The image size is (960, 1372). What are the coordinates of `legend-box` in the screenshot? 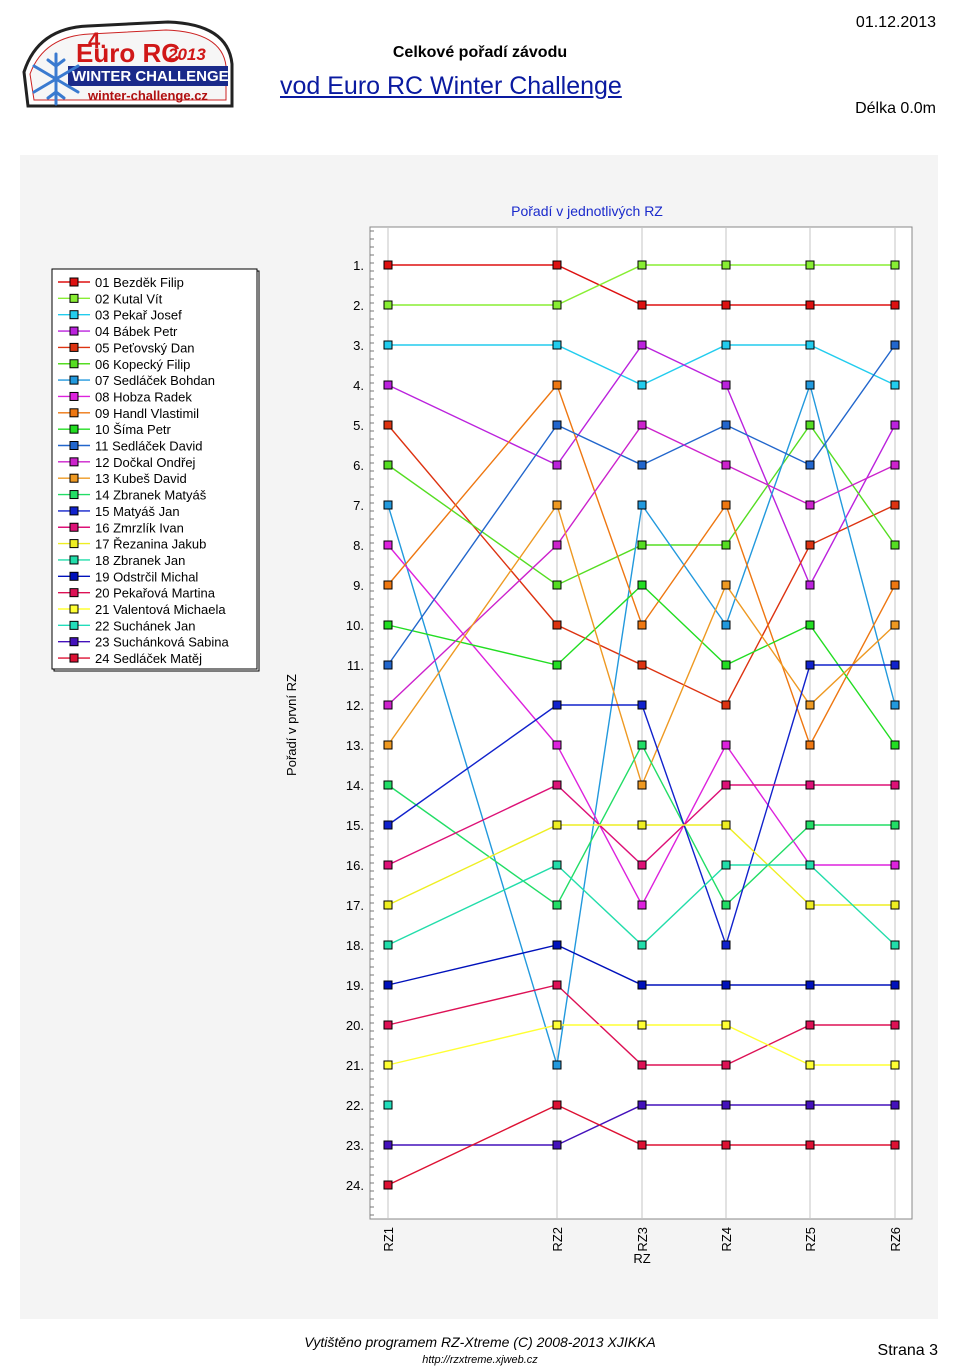 It's located at (154, 469).